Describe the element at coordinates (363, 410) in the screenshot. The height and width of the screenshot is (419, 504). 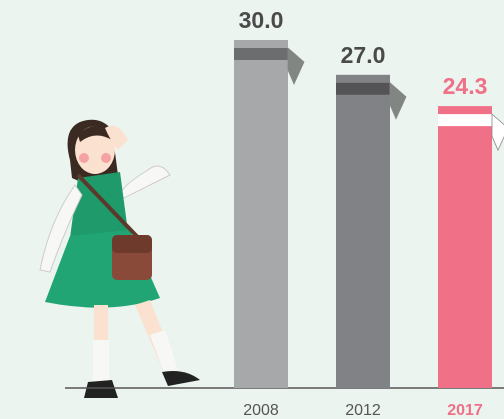
I see `x-tick-label: 2012` at that location.